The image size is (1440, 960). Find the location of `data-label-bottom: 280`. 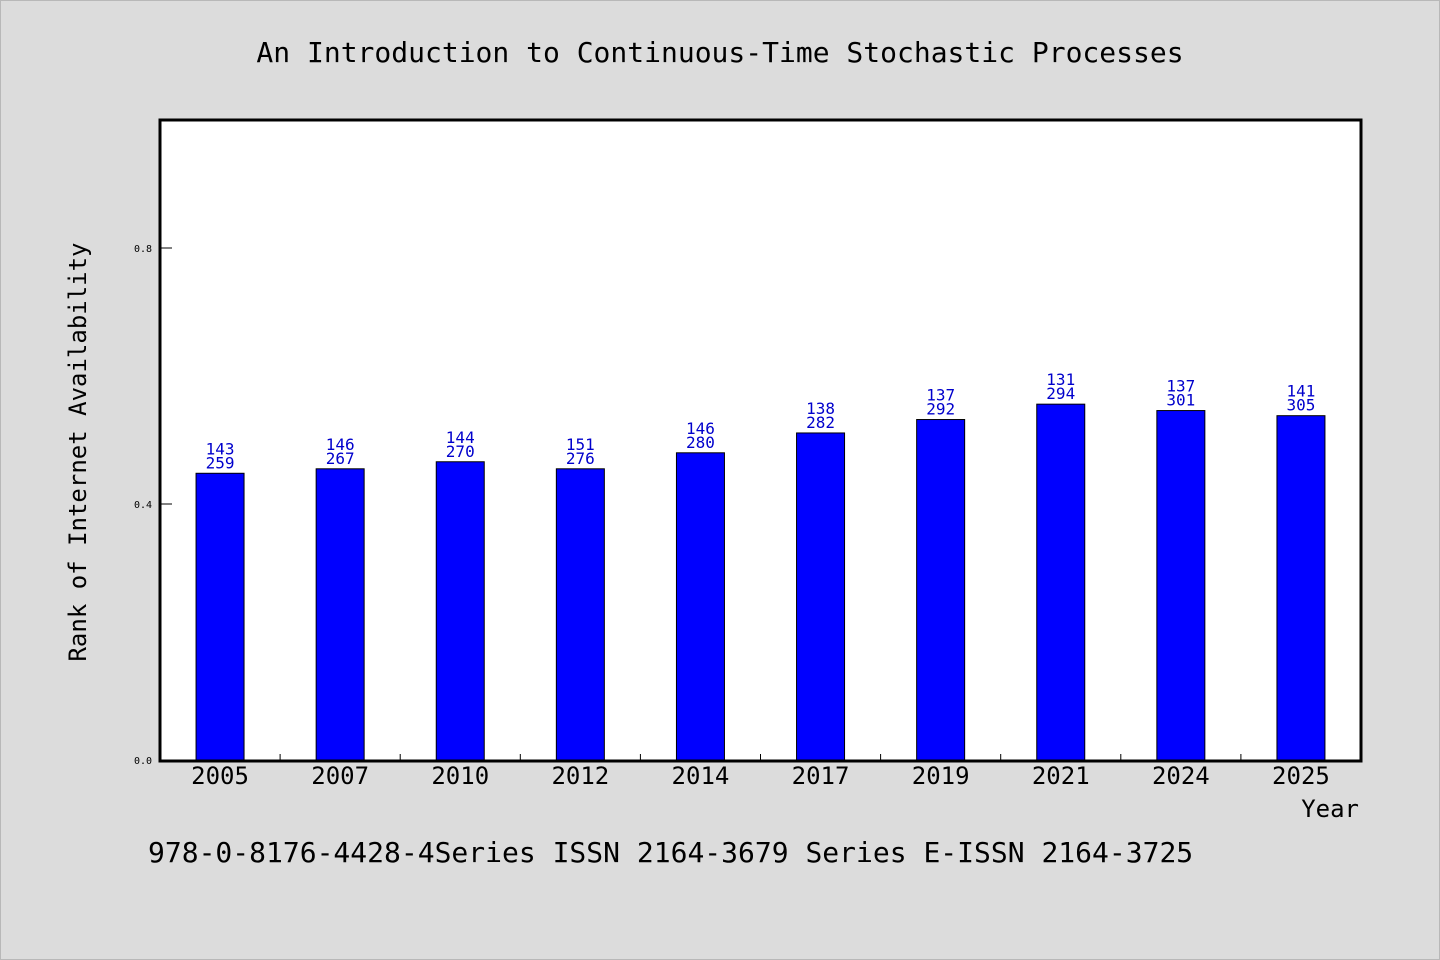

data-label-bottom: 280 is located at coordinates (700, 442).